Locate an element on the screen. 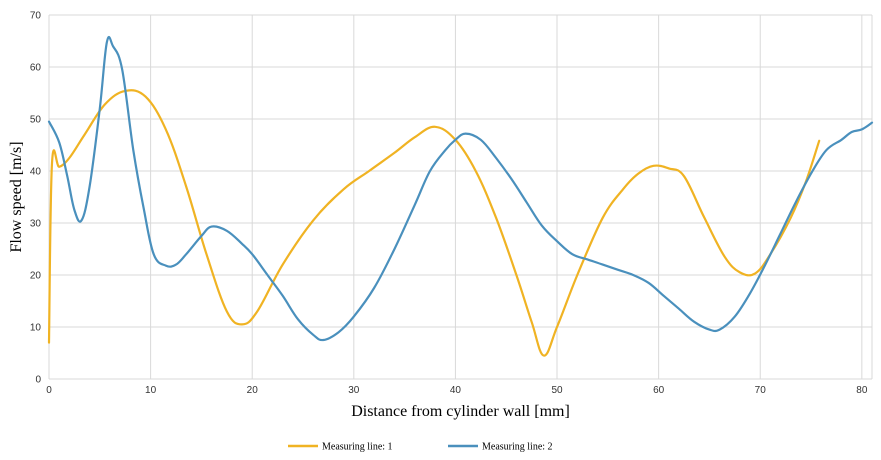  x-tick-label: 40 is located at coordinates (456, 390).